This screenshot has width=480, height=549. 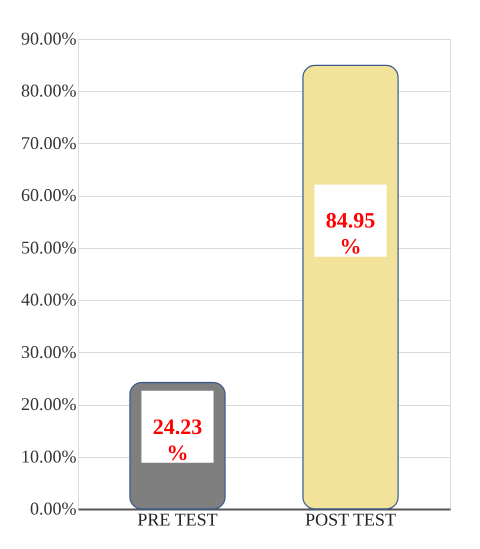 I want to click on y-tick-label: 50.00%, so click(x=48, y=247).